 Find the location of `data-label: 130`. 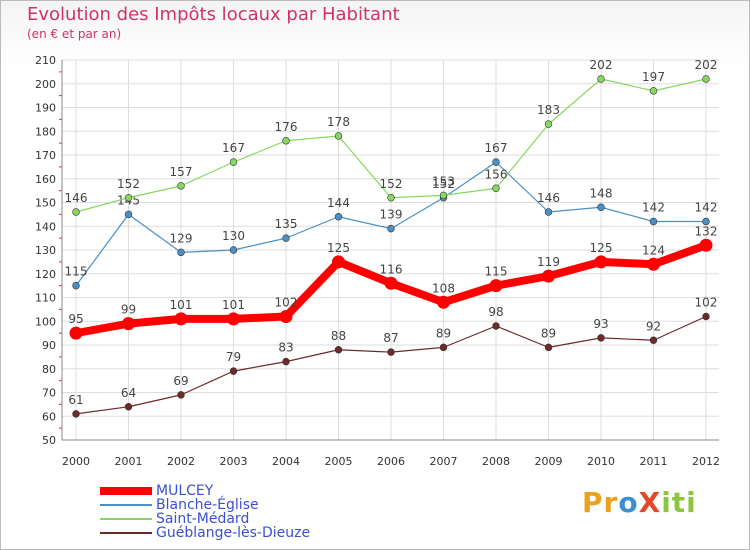

data-label: 130 is located at coordinates (233, 236).